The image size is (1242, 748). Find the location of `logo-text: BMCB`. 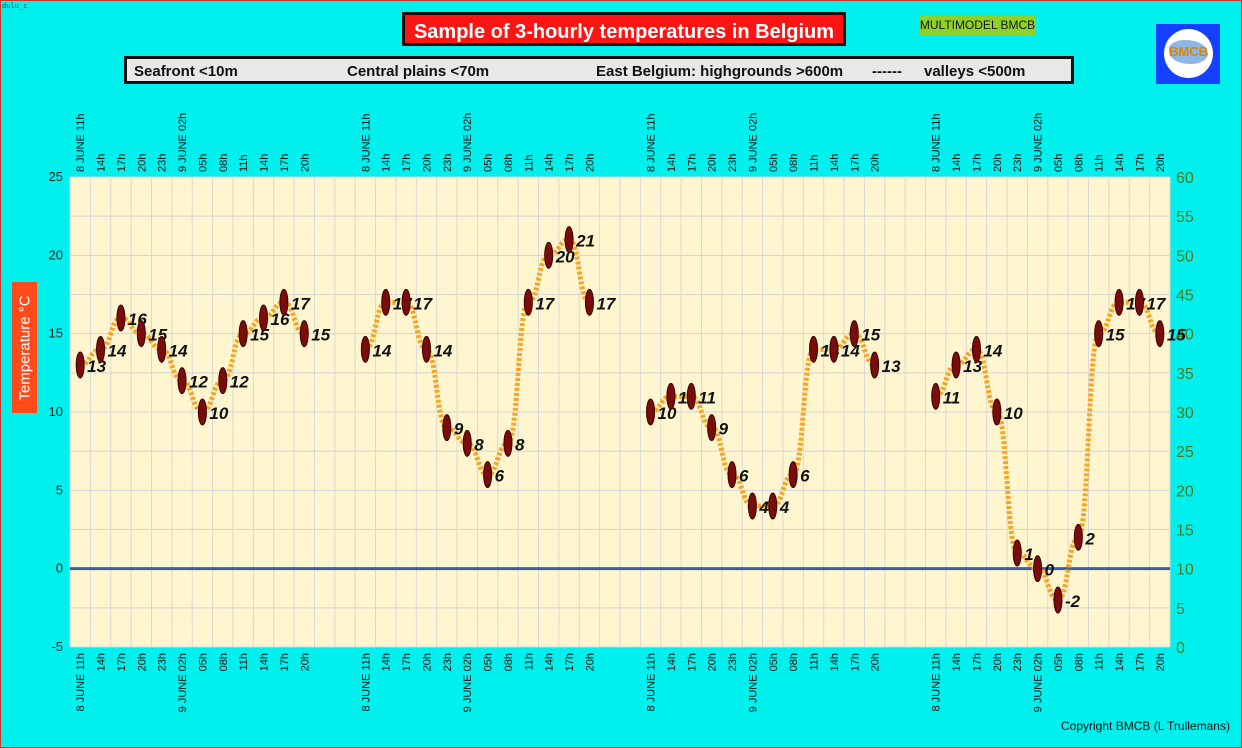

logo-text: BMCB is located at coordinates (1188, 51).